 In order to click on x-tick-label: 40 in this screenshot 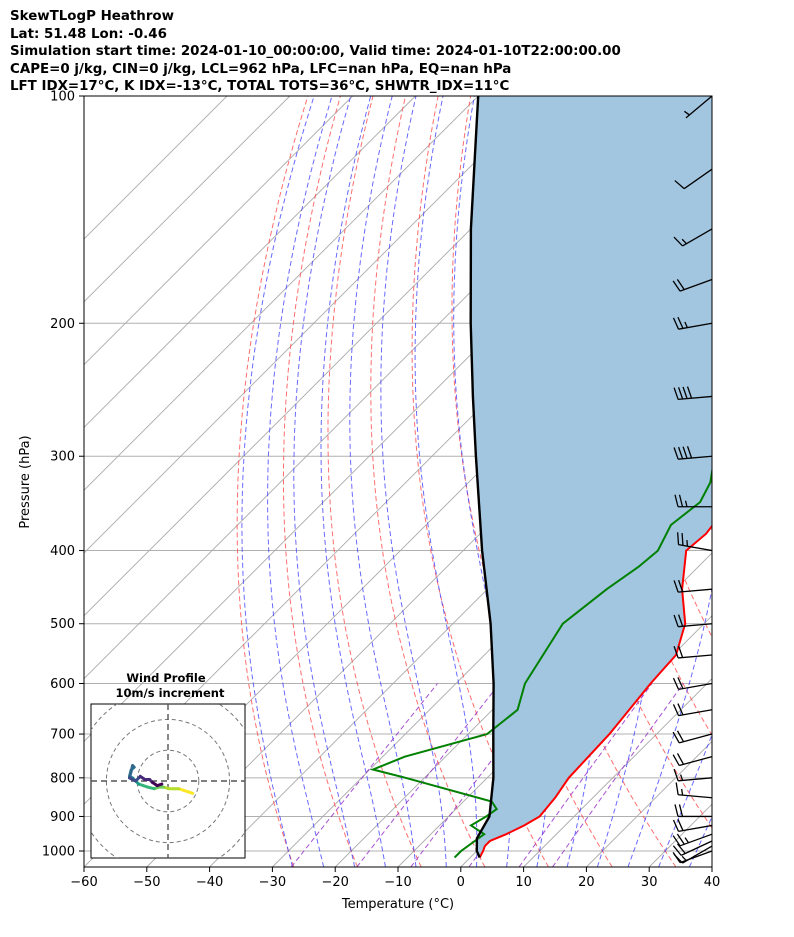, I will do `click(712, 882)`.